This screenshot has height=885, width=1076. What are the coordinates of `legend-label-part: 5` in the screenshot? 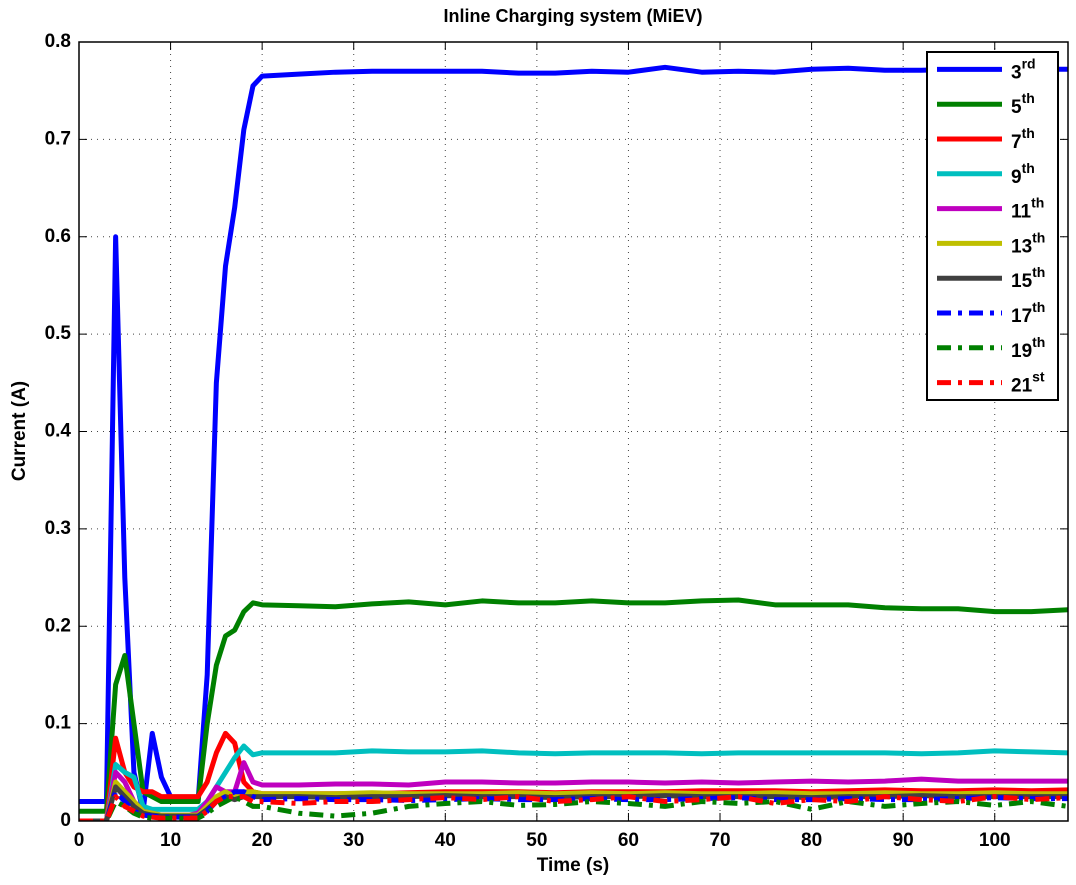 It's located at (1016, 107).